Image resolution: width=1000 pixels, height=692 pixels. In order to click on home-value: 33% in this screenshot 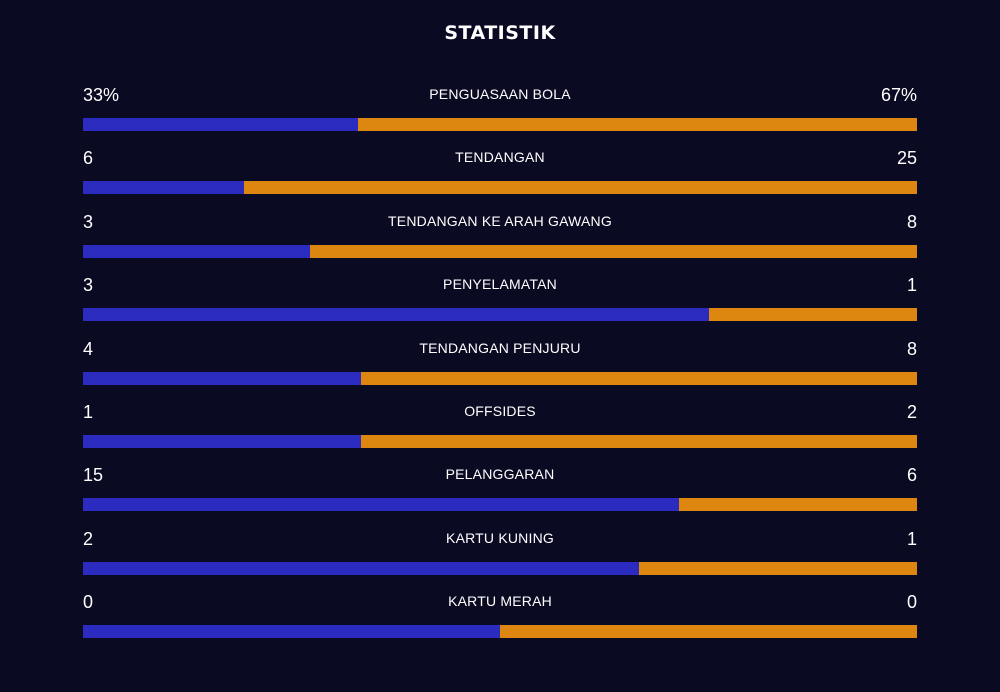, I will do `click(101, 95)`.